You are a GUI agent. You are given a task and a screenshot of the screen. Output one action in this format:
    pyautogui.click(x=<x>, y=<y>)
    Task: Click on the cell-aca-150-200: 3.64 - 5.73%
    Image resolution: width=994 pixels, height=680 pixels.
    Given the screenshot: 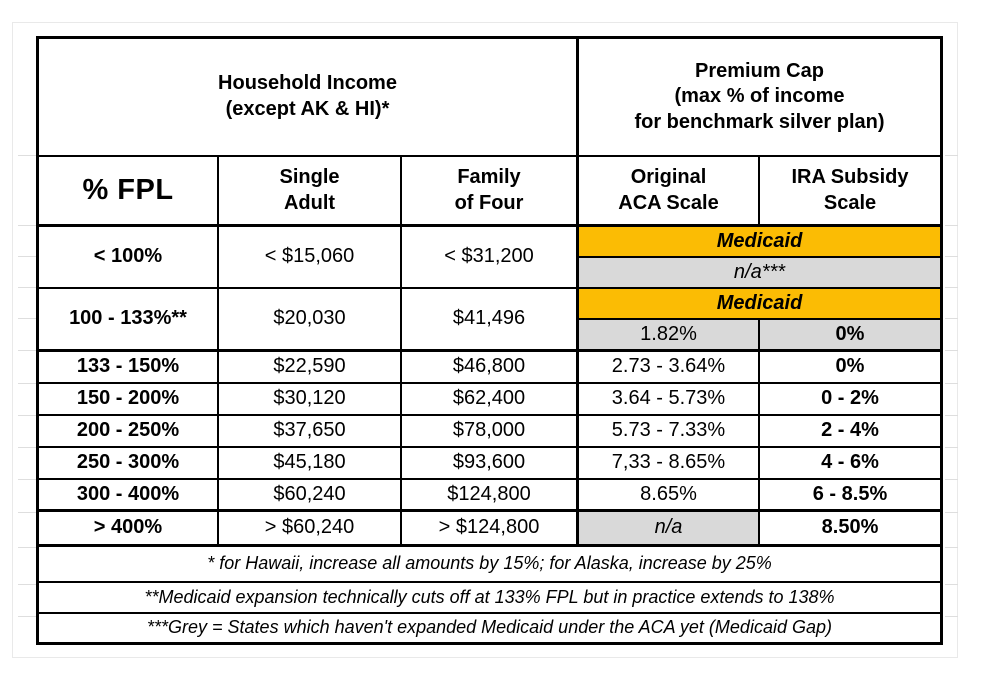 What is the action you would take?
    pyautogui.click(x=669, y=400)
    